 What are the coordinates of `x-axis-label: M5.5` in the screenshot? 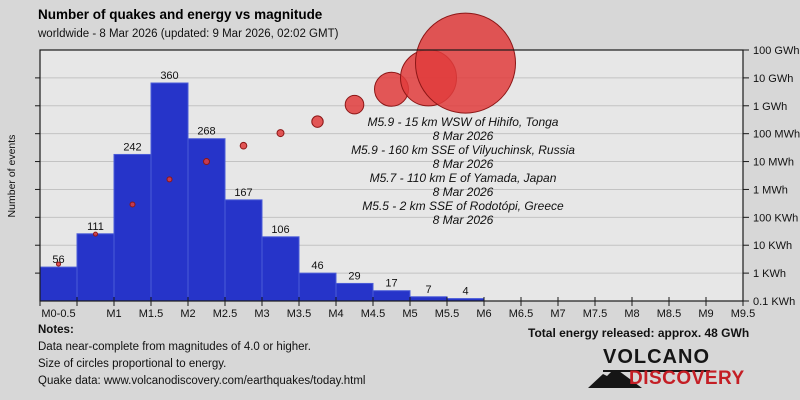 It's located at (447, 314).